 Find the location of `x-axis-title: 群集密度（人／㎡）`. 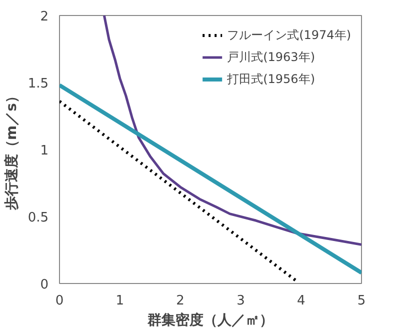

x-axis-title: 群集密度（人／㎡） is located at coordinates (210, 320).